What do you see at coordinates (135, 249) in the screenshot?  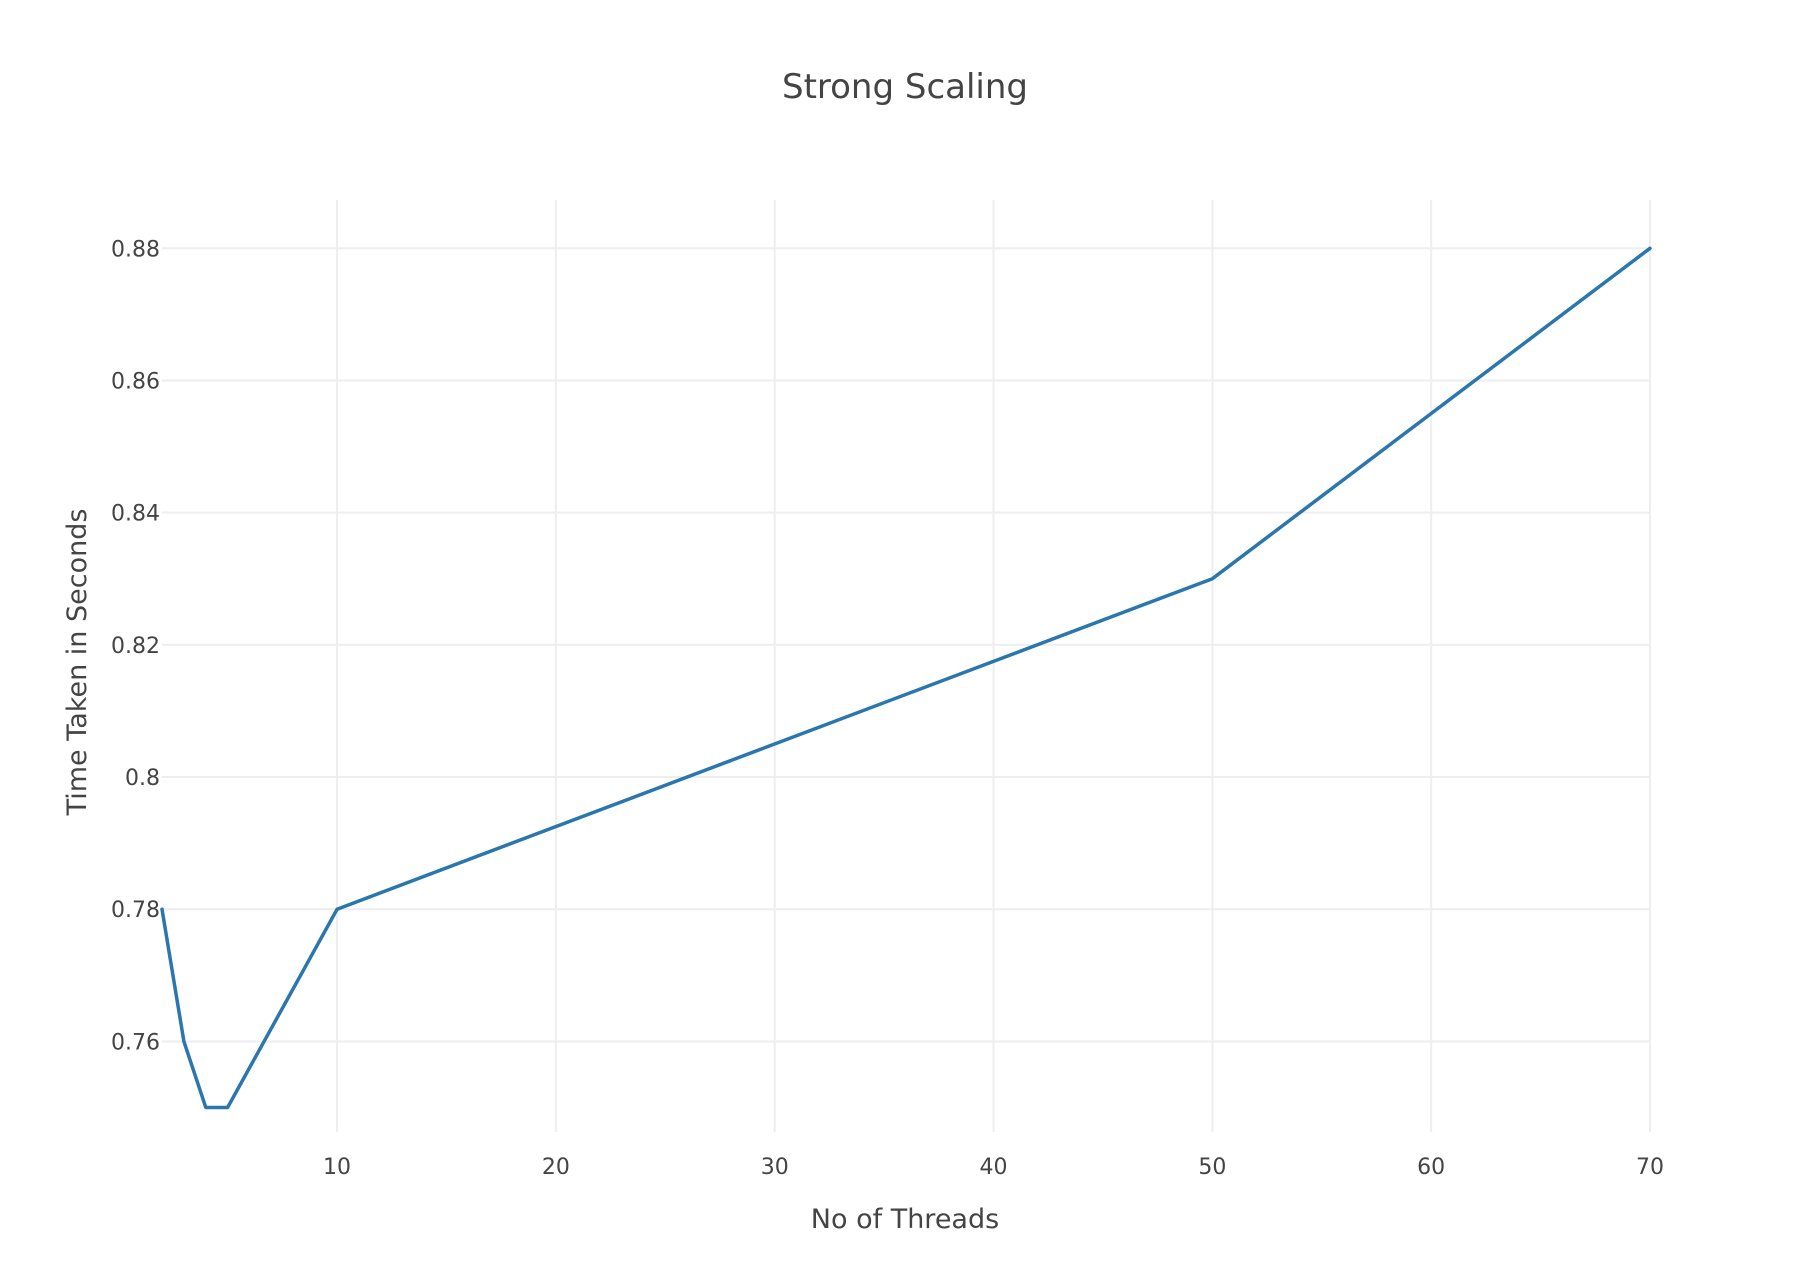 I see `y-tick-label: 0.88` at bounding box center [135, 249].